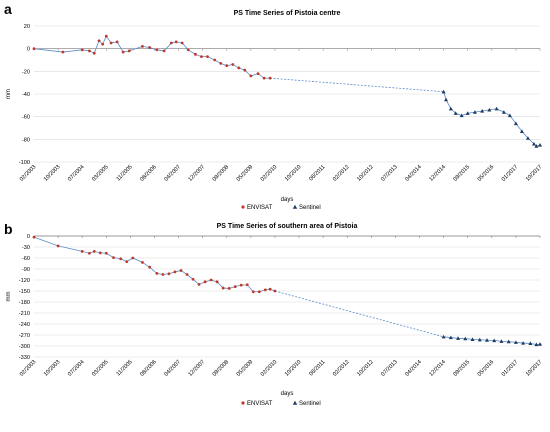 Image resolution: width=550 pixels, height=432 pixels. What do you see at coordinates (8, 9) in the screenshot?
I see `panel-letter: a` at bounding box center [8, 9].